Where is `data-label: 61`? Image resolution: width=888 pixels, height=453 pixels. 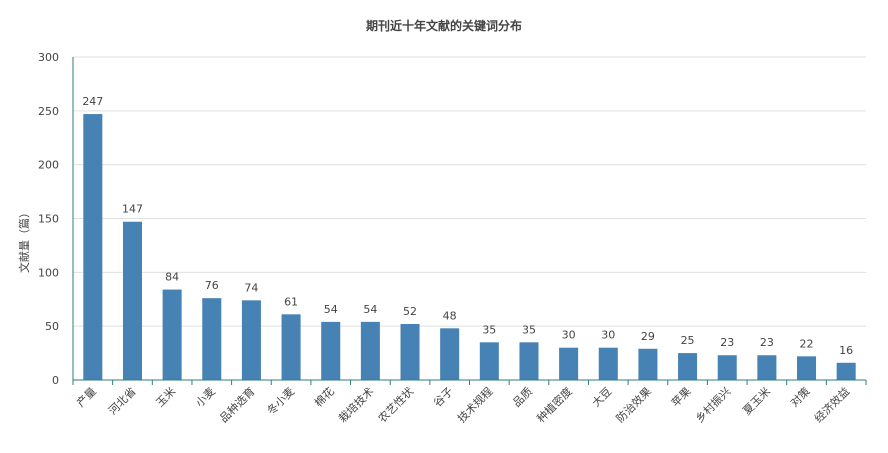 data-label: 61 is located at coordinates (291, 301).